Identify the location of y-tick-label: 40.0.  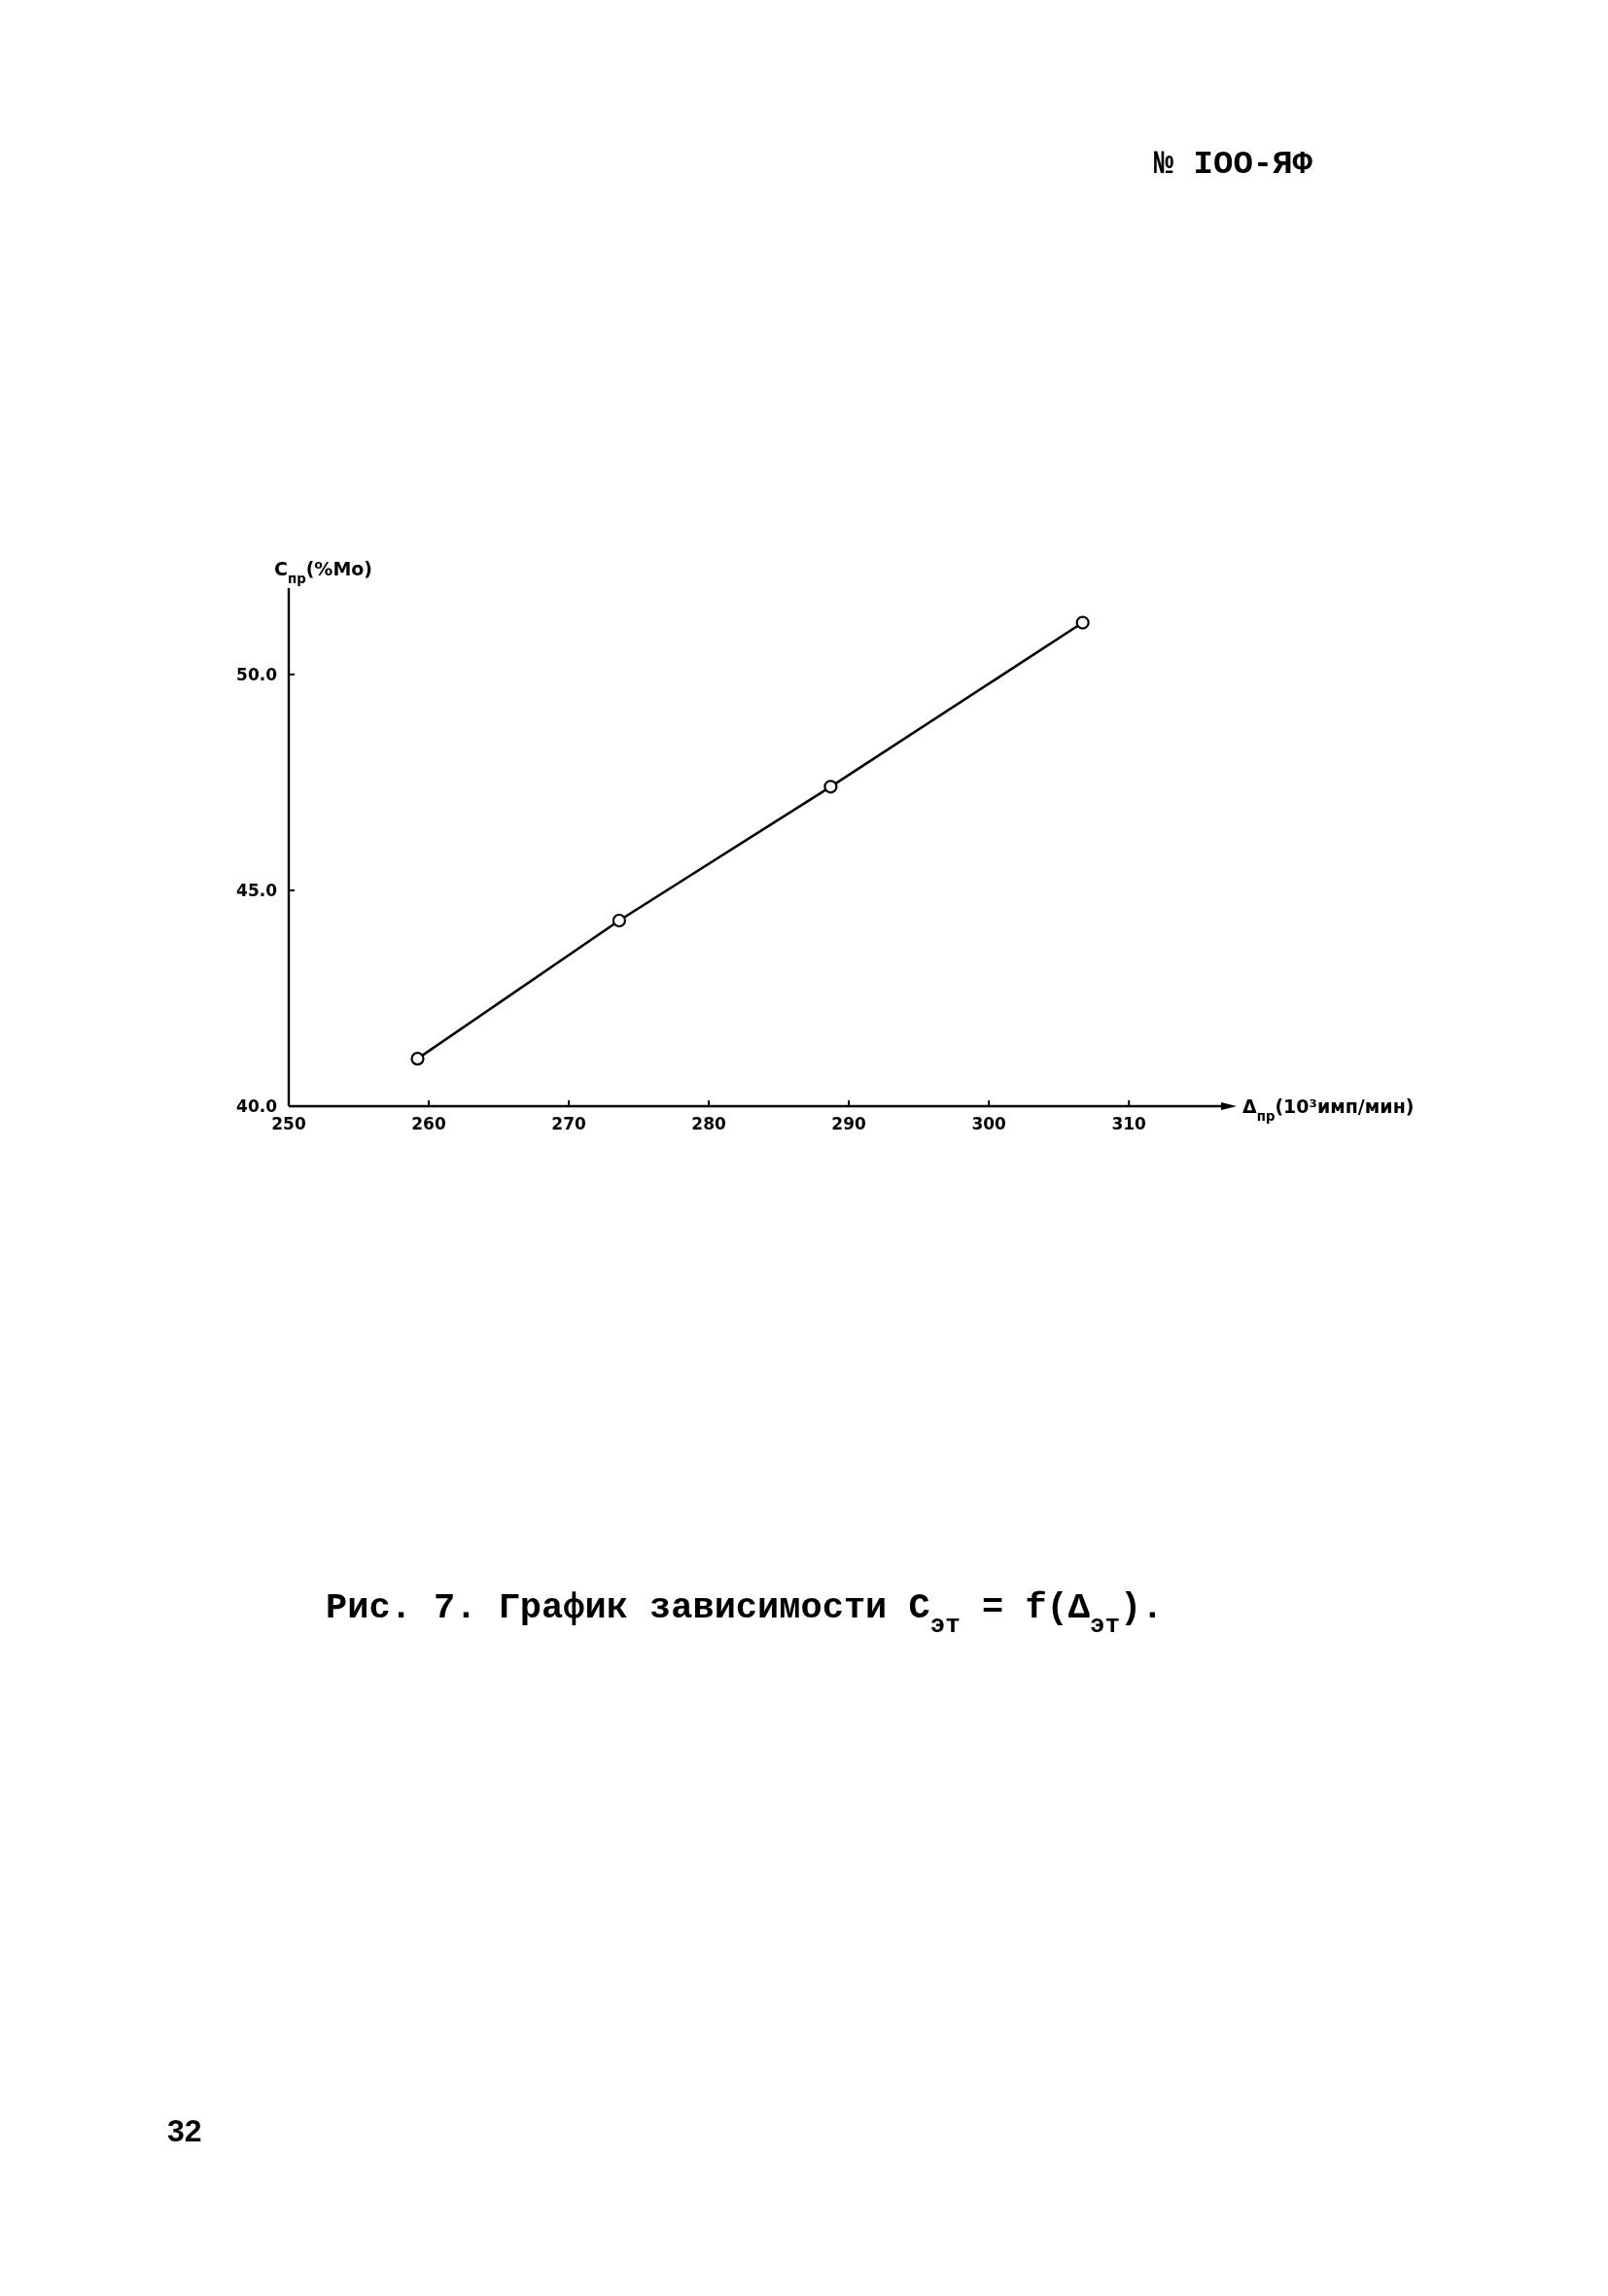
(257, 1106).